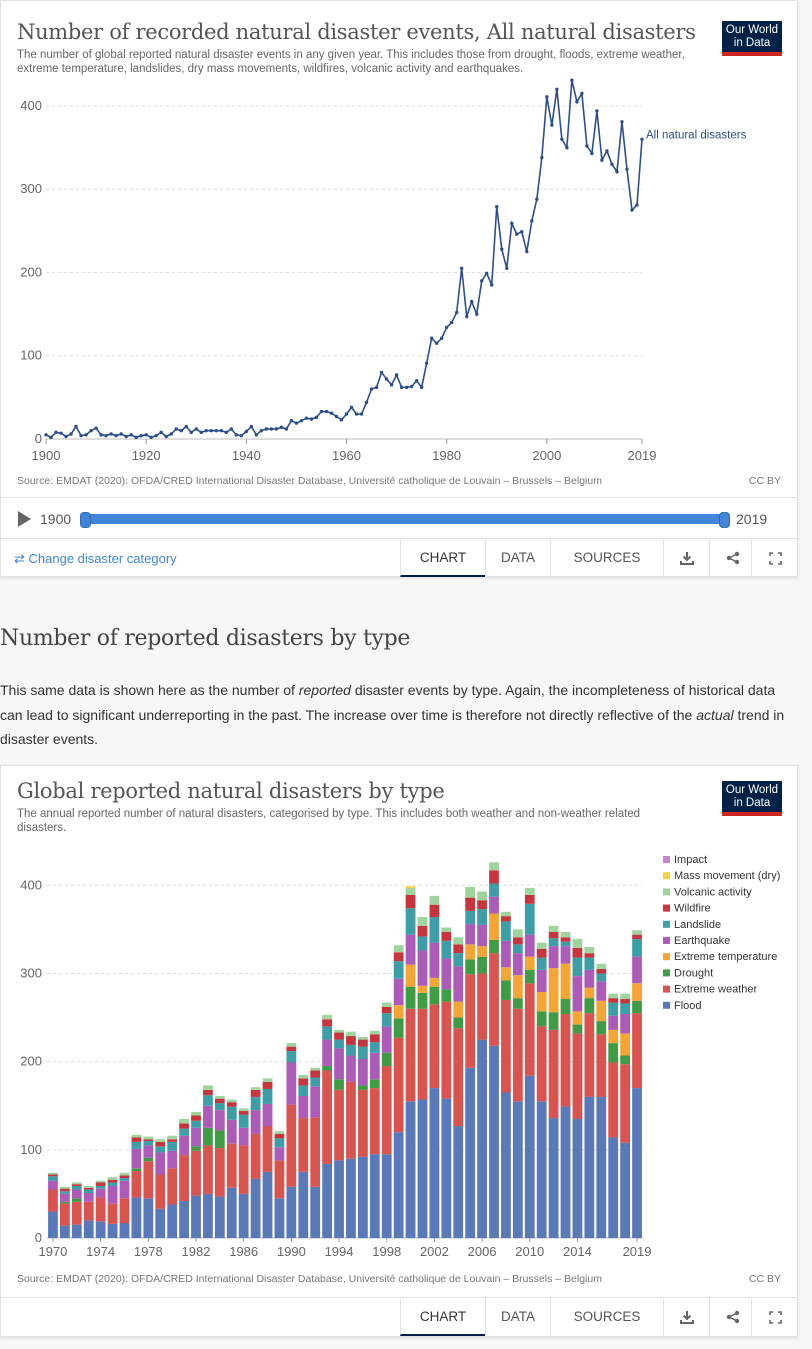 The image size is (812, 1349). What do you see at coordinates (386, 1251) in the screenshot?
I see `x-tick-label: 1998` at bounding box center [386, 1251].